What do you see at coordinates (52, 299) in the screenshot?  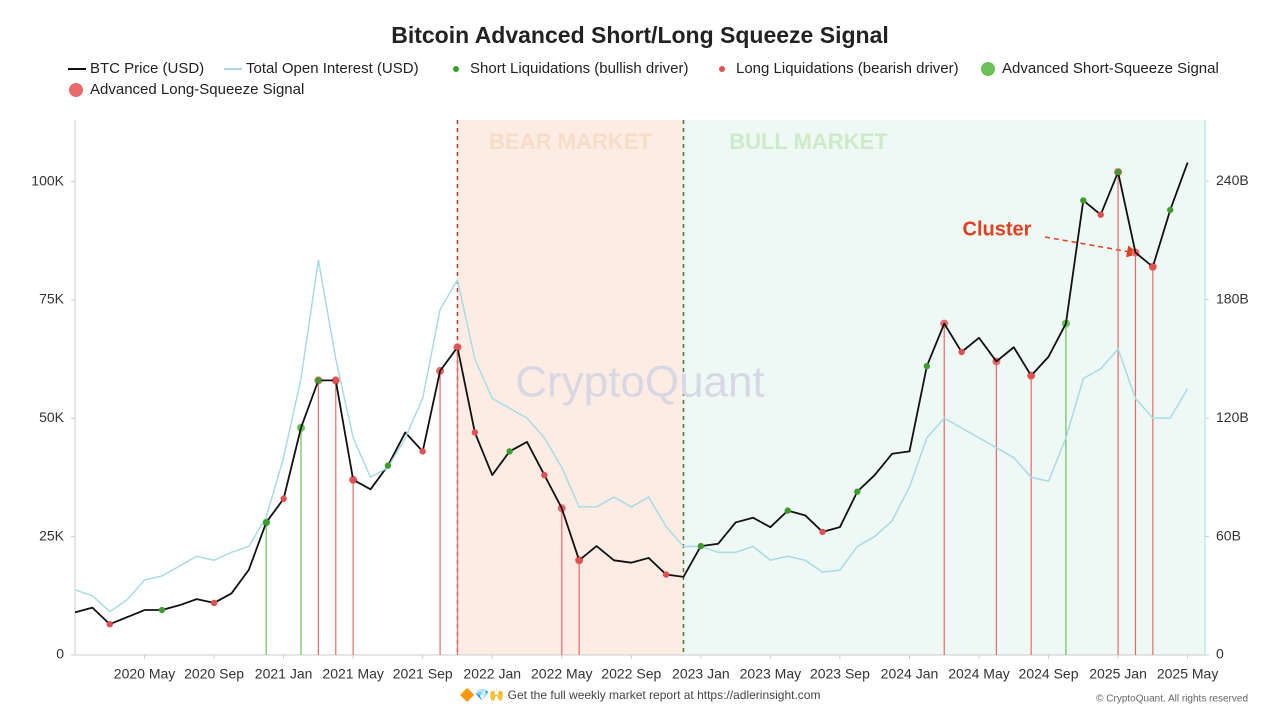 I see `y-tick-label: 75K` at bounding box center [52, 299].